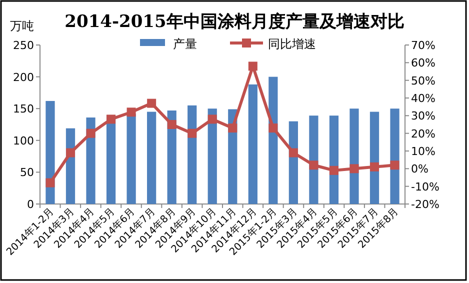 The height and width of the screenshot is (283, 469). What do you see at coordinates (30, 204) in the screenshot?
I see `y-tick-label: 0` at bounding box center [30, 204].